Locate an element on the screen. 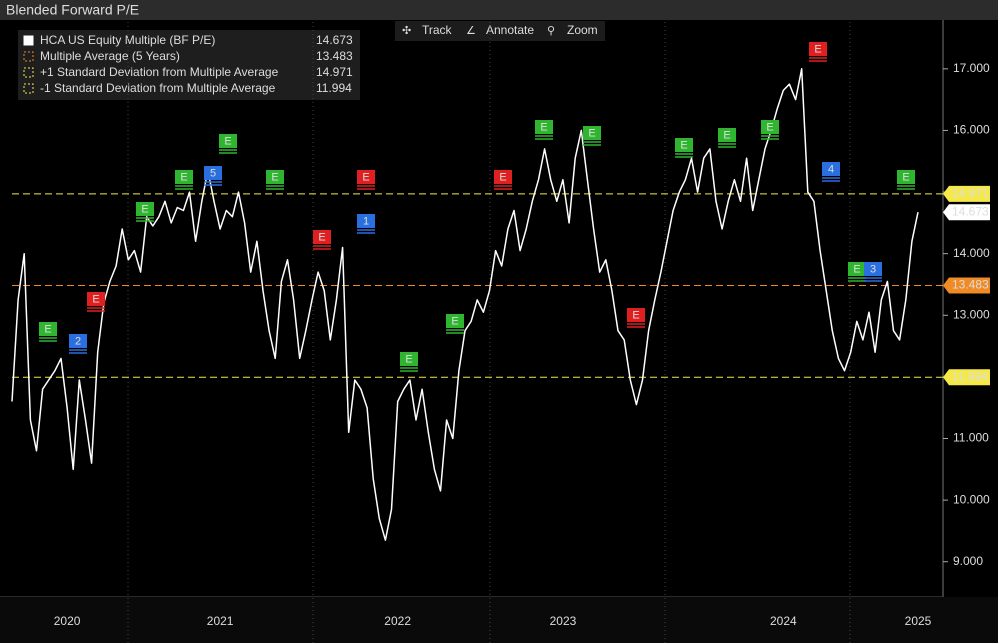  legend-label: Multiple Average (5 Years) is located at coordinates (110, 56).